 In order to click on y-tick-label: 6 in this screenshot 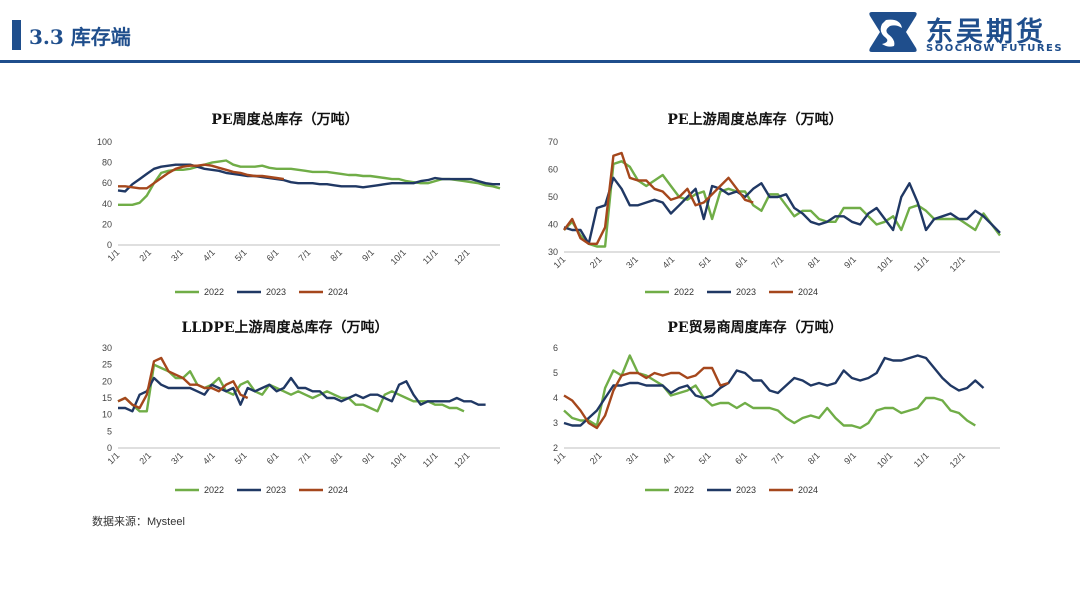, I will do `click(555, 348)`.